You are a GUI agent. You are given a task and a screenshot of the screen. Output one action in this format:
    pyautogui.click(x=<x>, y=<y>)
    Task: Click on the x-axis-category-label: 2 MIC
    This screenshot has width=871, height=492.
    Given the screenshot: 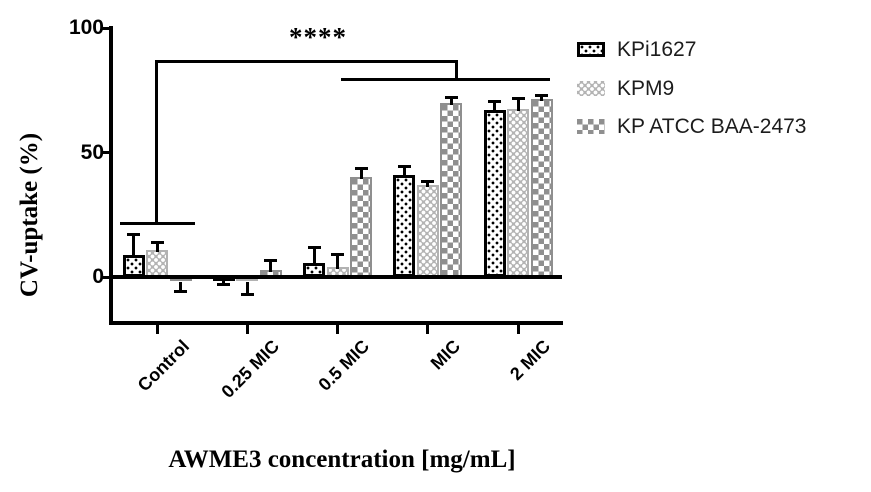 What is the action you would take?
    pyautogui.click(x=530, y=360)
    